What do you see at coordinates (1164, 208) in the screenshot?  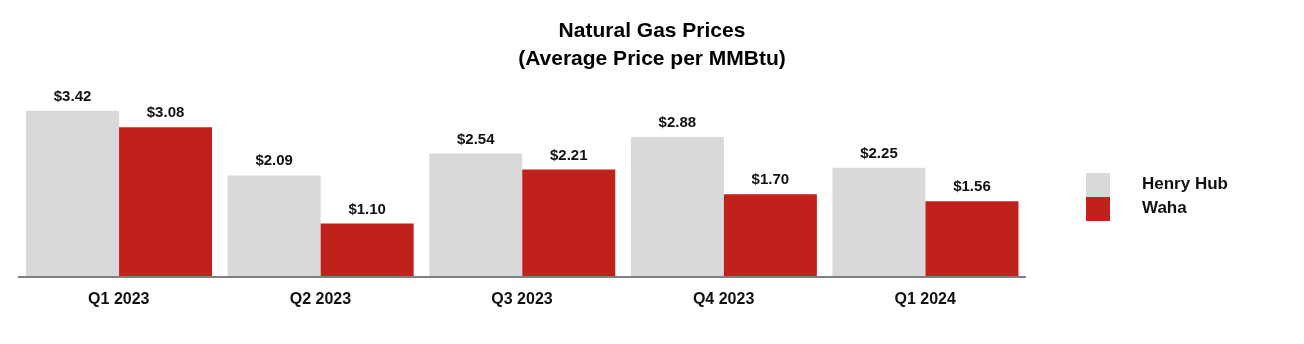 I see `legend-label: Waha` at bounding box center [1164, 208].